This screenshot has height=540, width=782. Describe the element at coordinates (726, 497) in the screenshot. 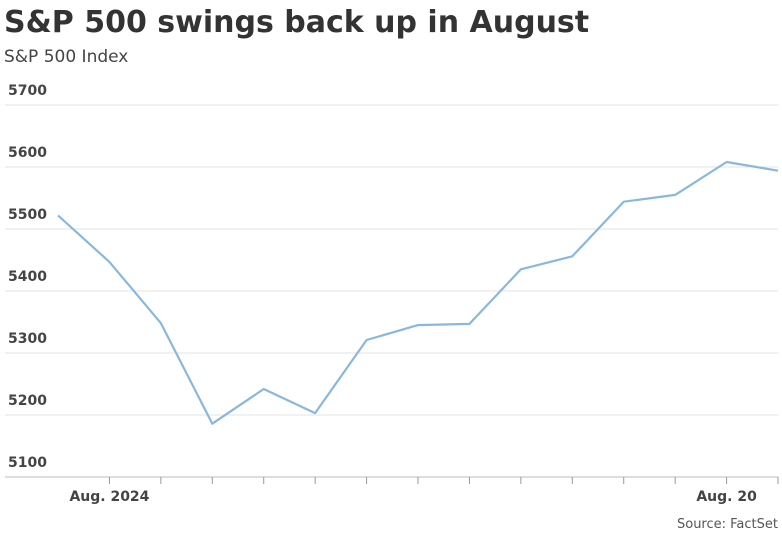

I see `x-tick-label: Aug. 20` at that location.